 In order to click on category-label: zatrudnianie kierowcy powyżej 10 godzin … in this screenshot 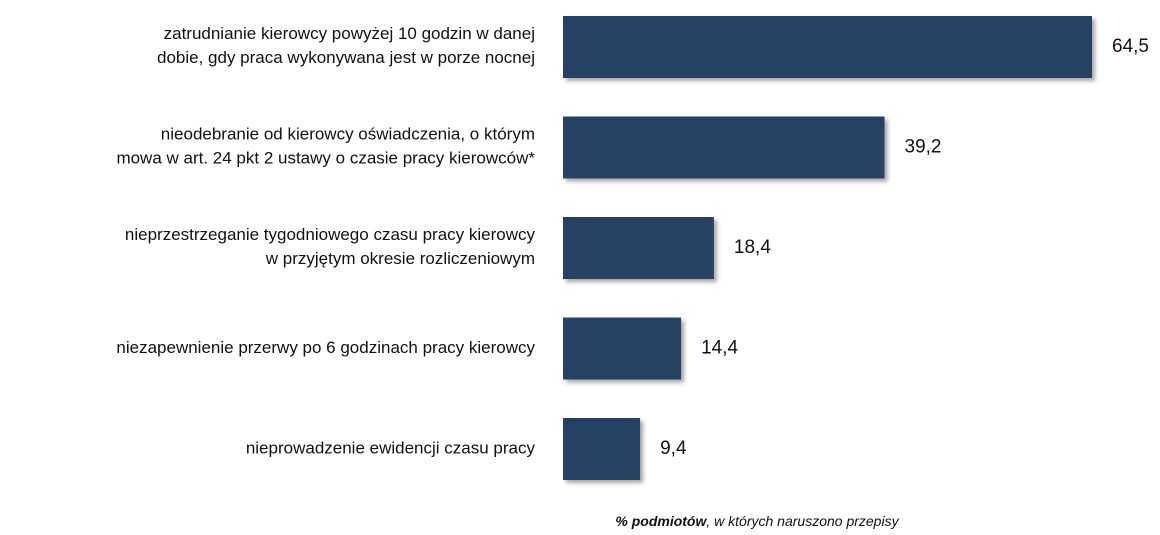, I will do `click(346, 45)`.